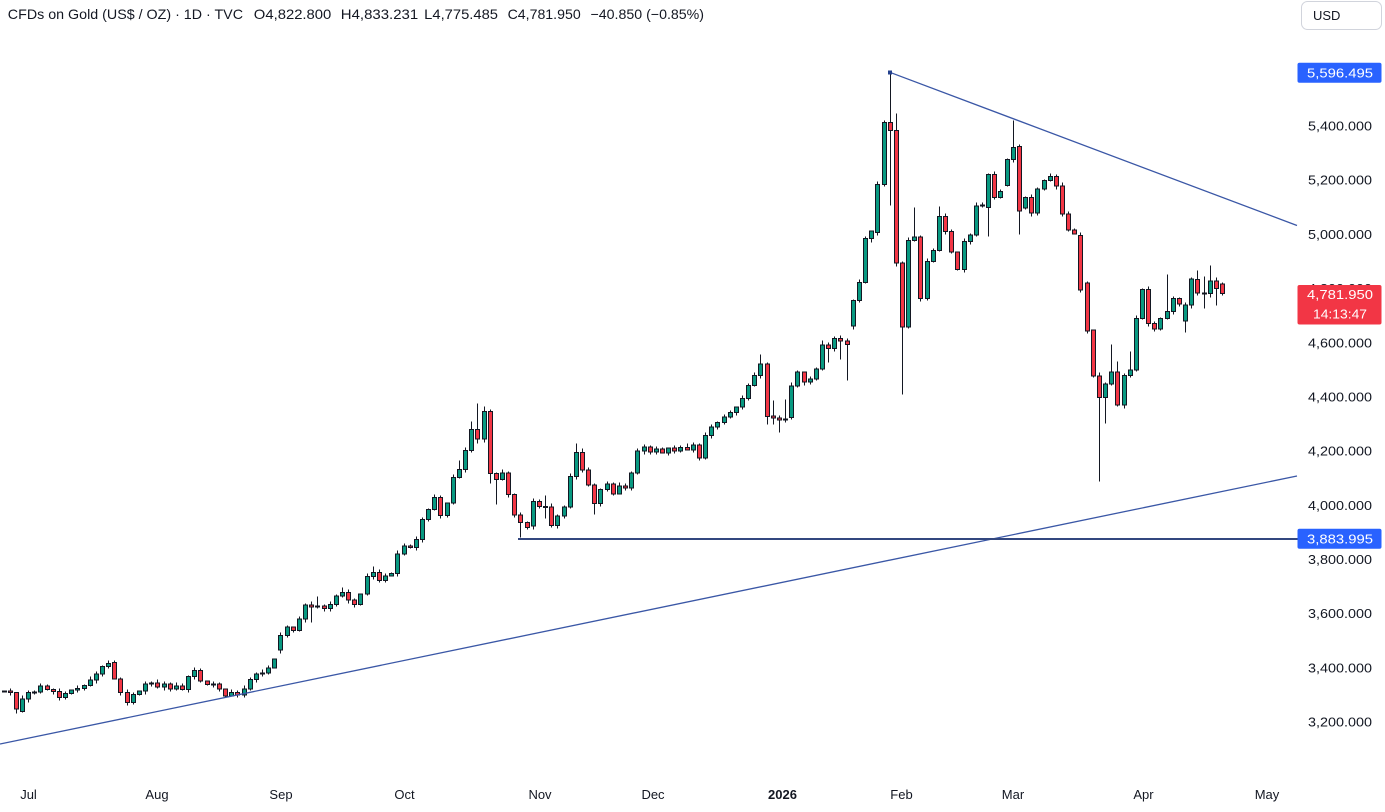  I want to click on svg-text: 3,800.000, so click(1340, 559).